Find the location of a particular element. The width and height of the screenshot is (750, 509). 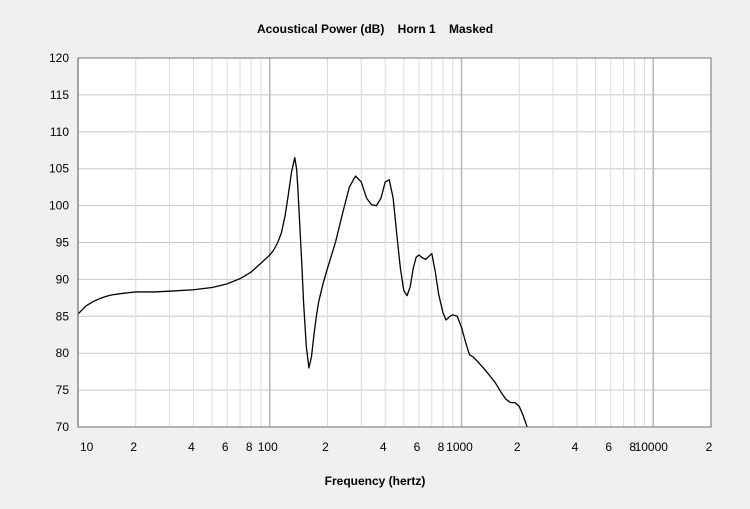

y-tick-label: 95 is located at coordinates (63, 243).